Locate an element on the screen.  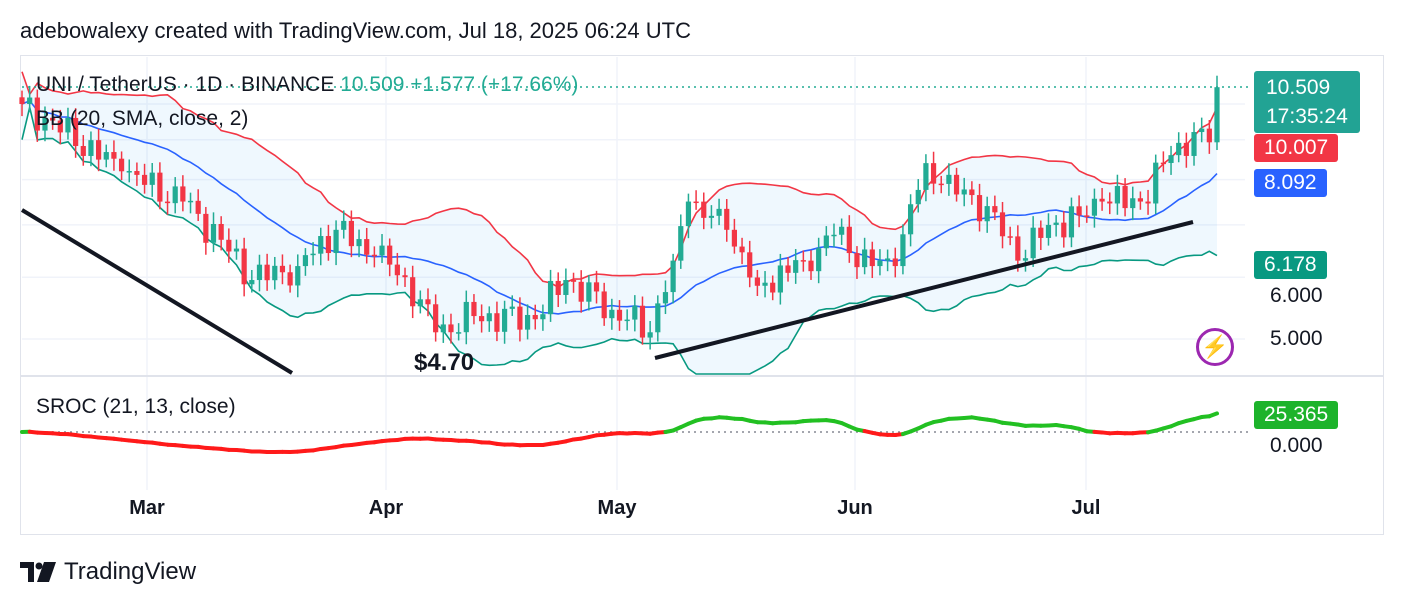
trendline-down is located at coordinates (157, 291).